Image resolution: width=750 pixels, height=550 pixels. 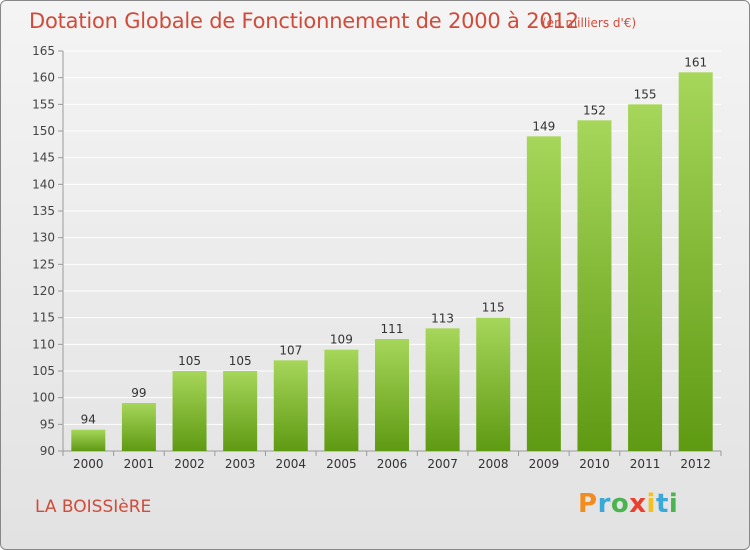 What do you see at coordinates (43, 318) in the screenshot?
I see `y-tick-label: 115` at bounding box center [43, 318].